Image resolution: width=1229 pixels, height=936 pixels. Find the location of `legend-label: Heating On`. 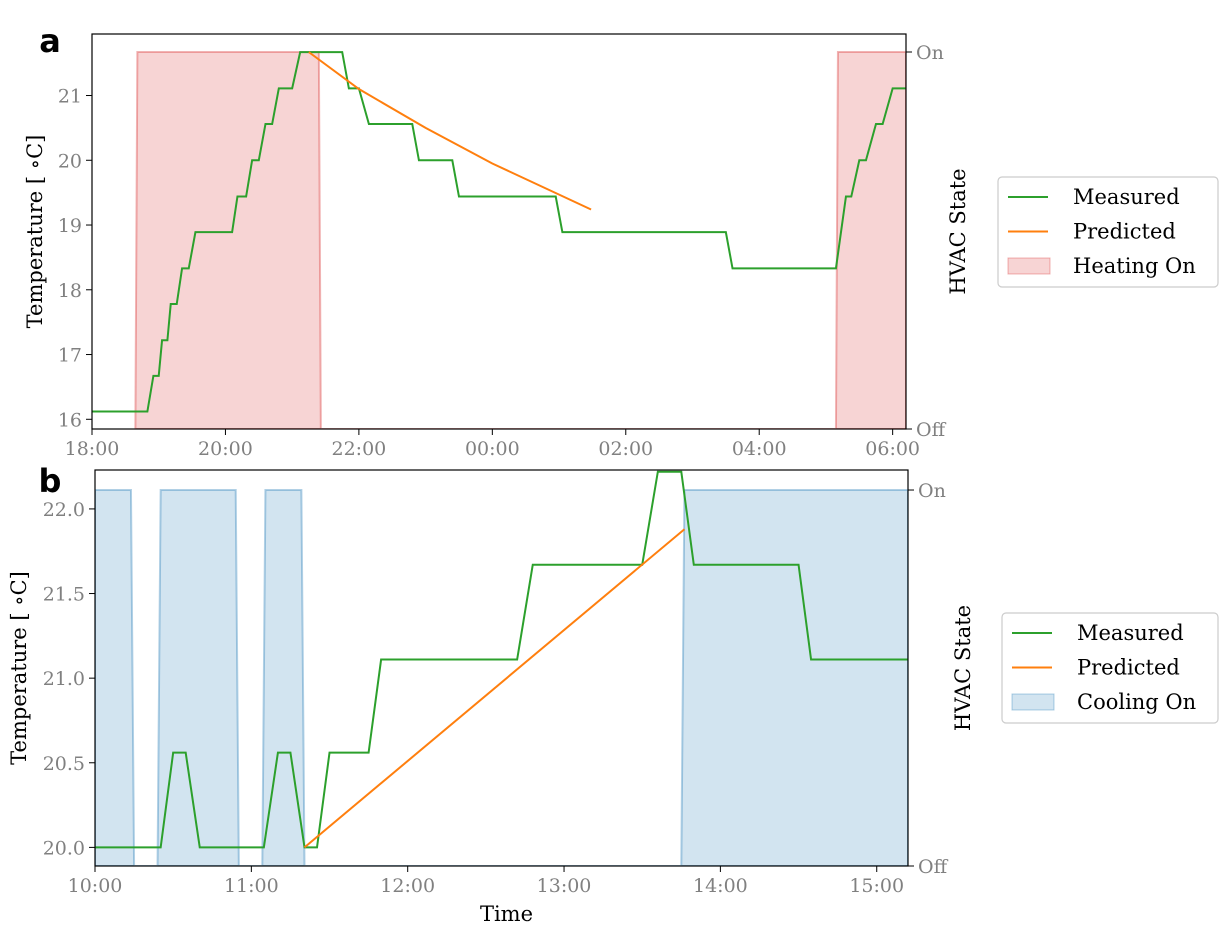

legend-label: Heating On is located at coordinates (1134, 266).